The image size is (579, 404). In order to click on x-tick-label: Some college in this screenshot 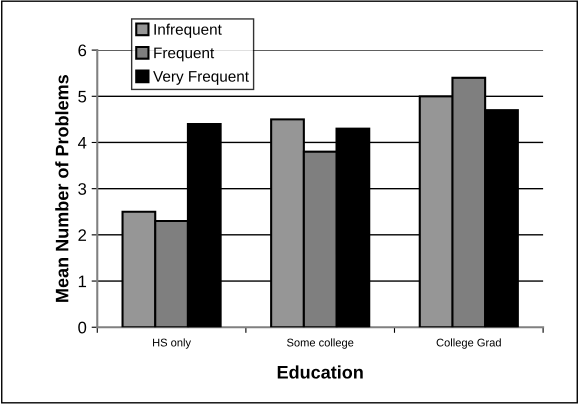, I will do `click(320, 343)`.